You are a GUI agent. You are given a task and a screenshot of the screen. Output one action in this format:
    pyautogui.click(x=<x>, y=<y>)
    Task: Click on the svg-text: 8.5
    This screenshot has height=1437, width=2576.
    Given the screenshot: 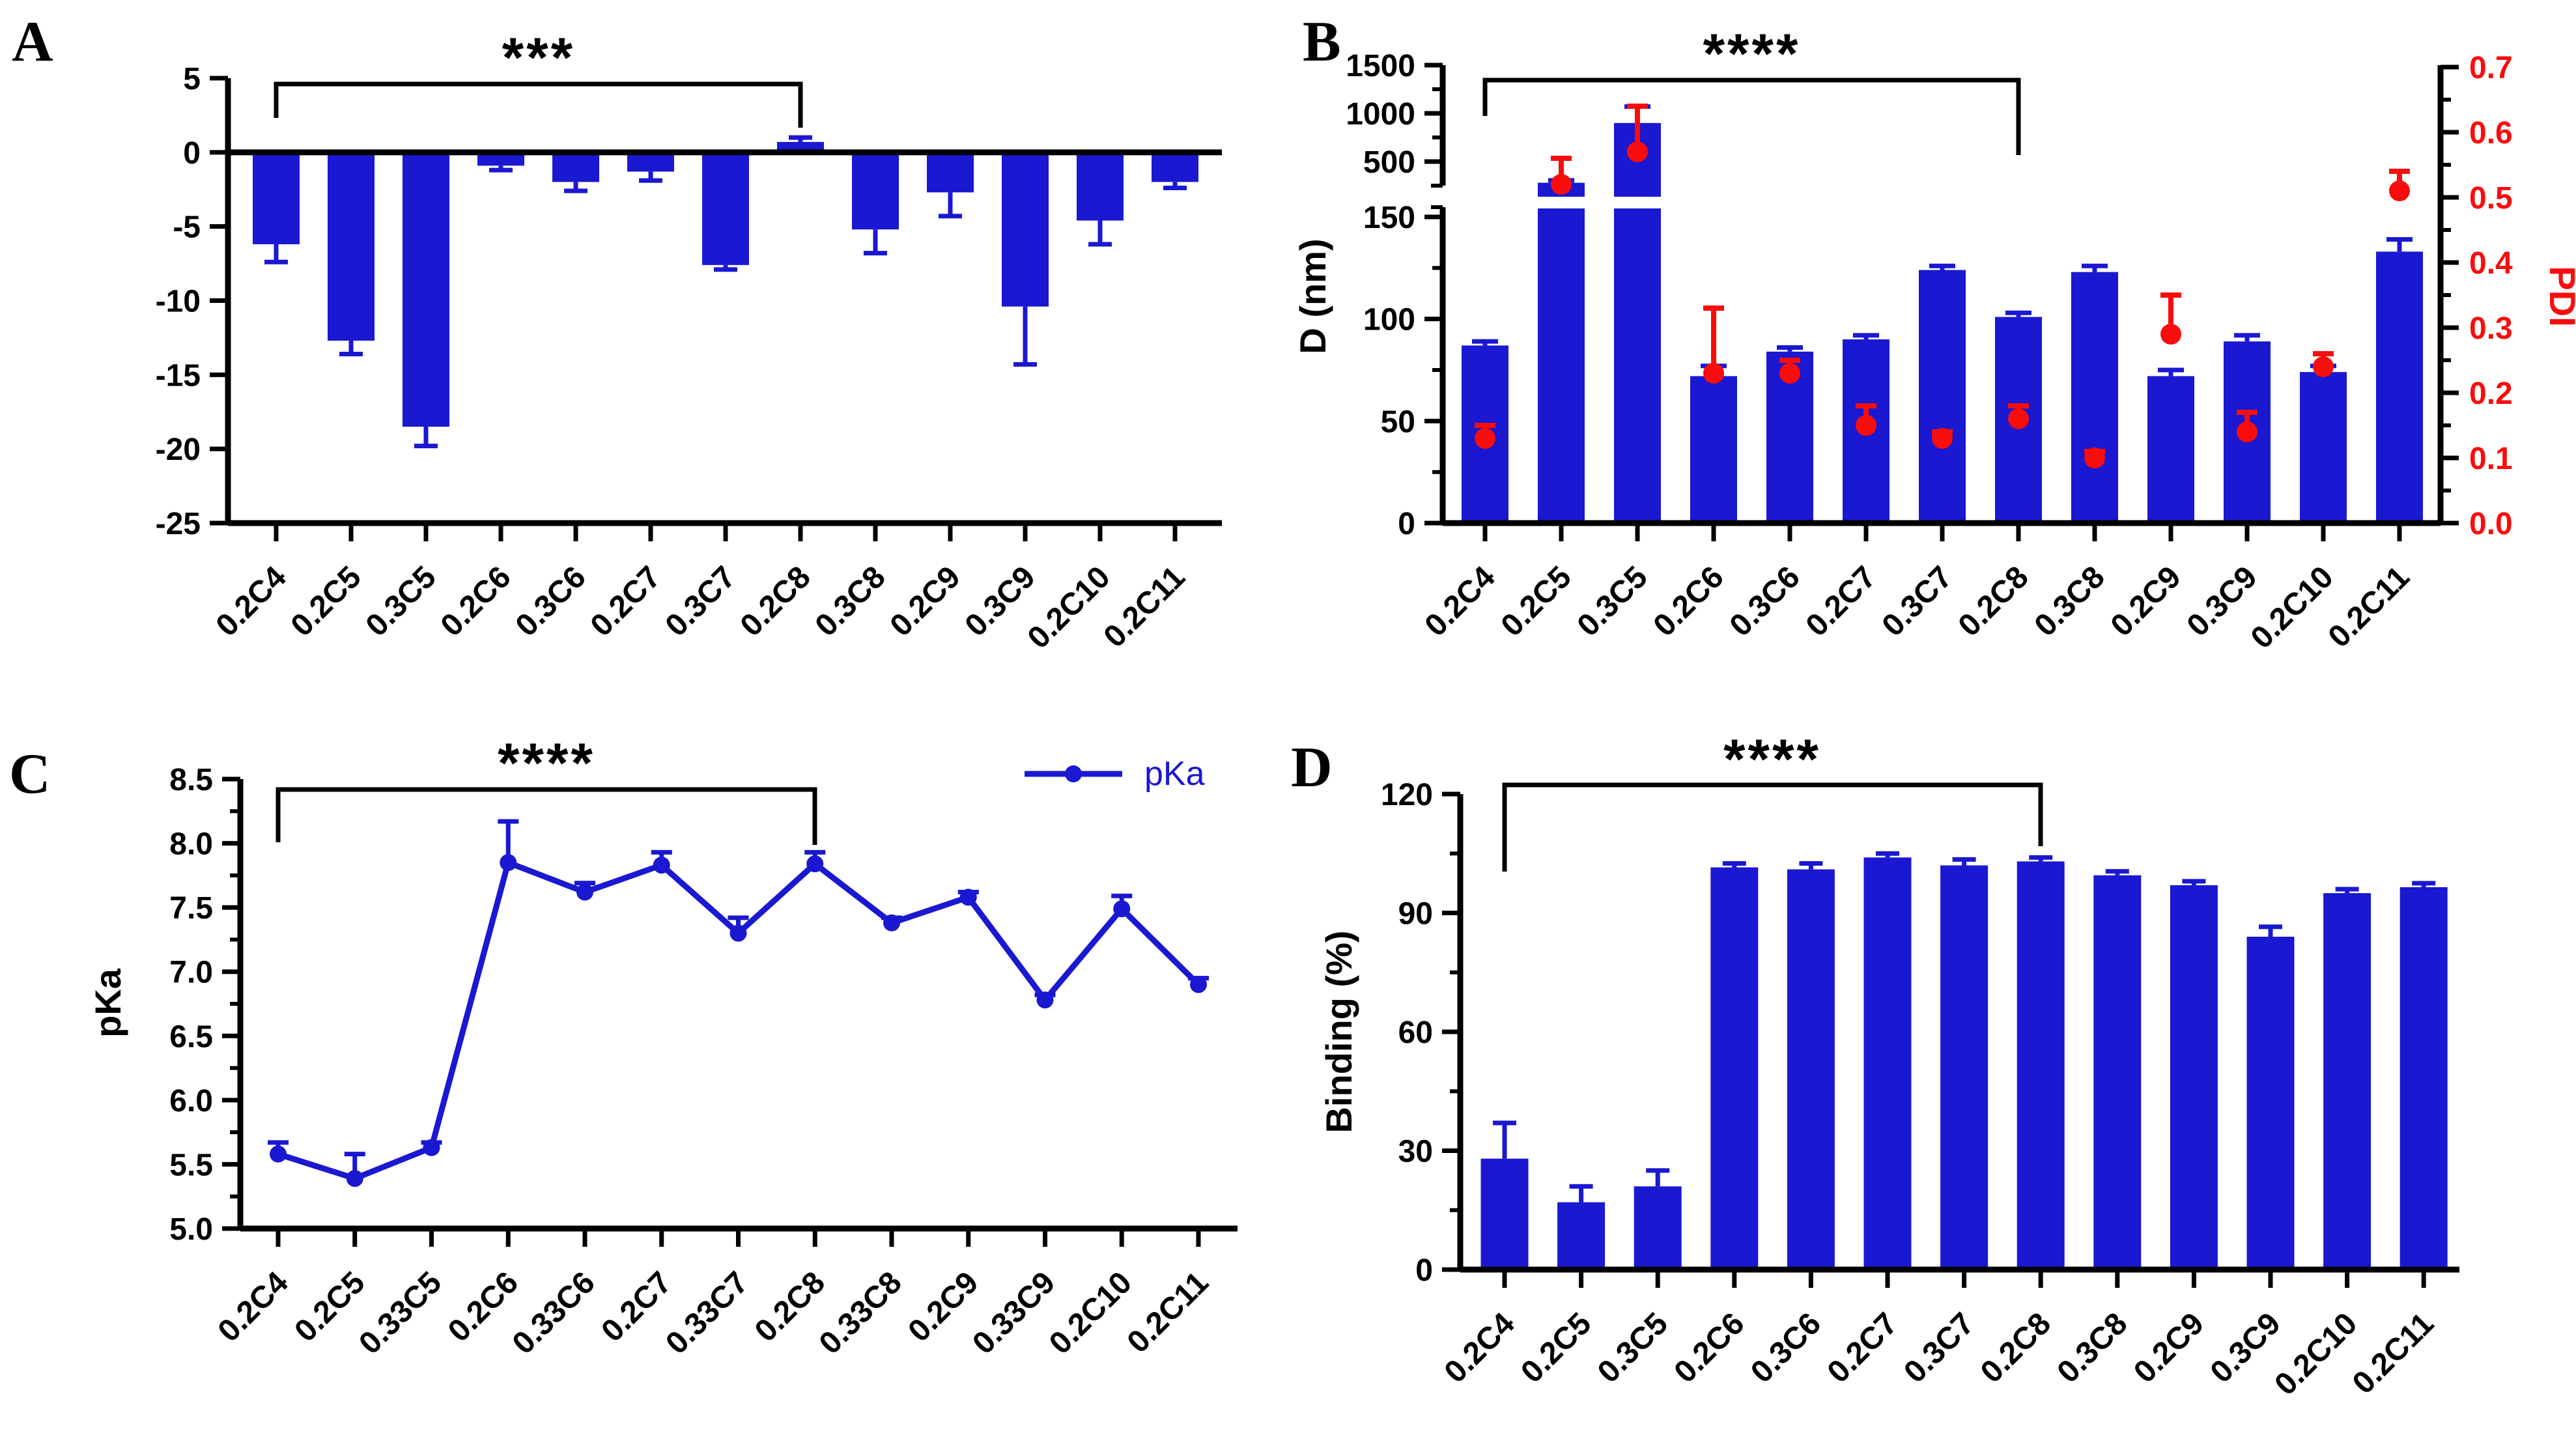 What is the action you would take?
    pyautogui.click(x=191, y=780)
    